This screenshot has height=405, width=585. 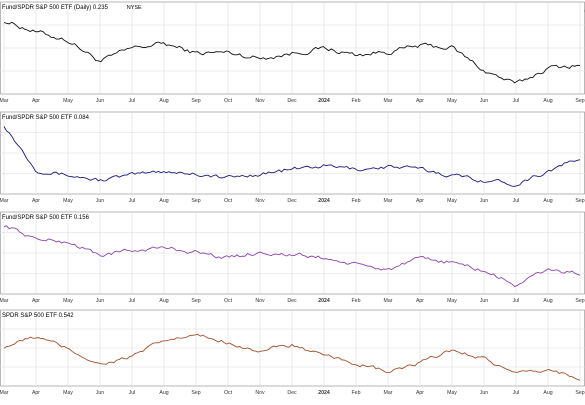 What do you see at coordinates (55, 8) in the screenshot?
I see `panel-title: Fund/SPDR S&P 500 ETF (Daily) 0.235` at bounding box center [55, 8].